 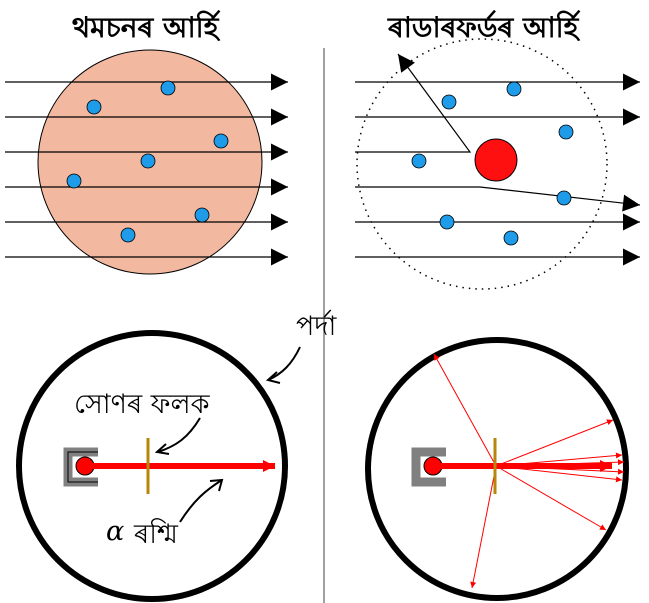 I want to click on gold-foil-label: সোণৰ ফলক, so click(x=142, y=404).